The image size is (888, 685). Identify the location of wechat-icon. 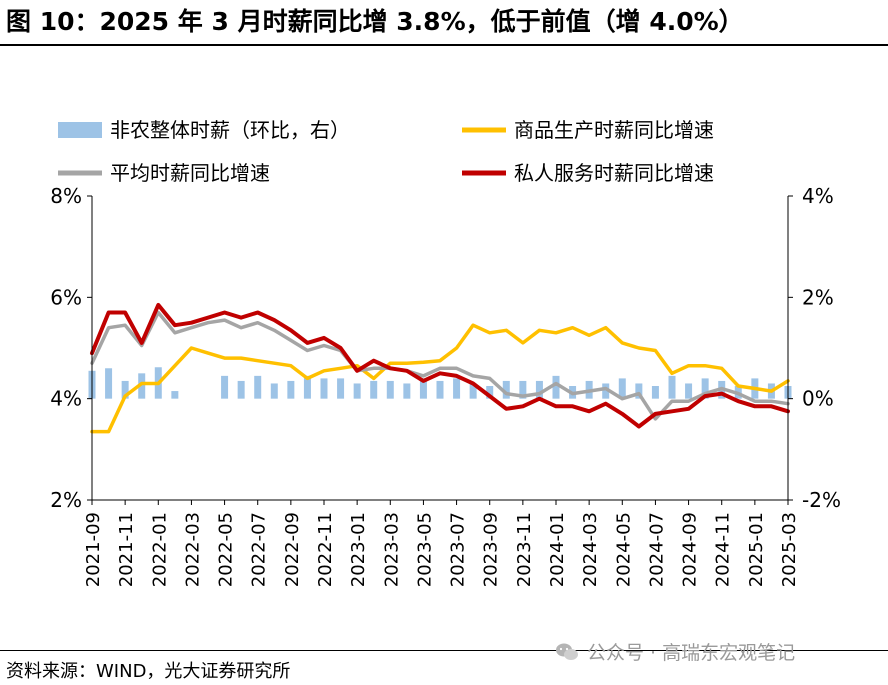
(567, 651).